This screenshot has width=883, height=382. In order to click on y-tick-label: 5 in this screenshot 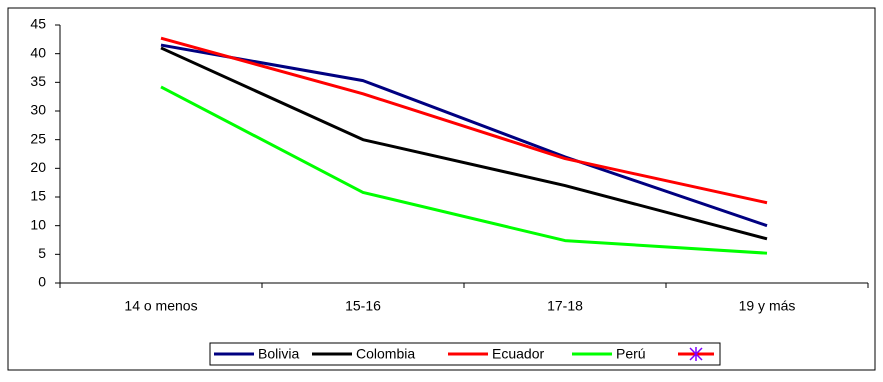, I will do `click(42, 253)`.